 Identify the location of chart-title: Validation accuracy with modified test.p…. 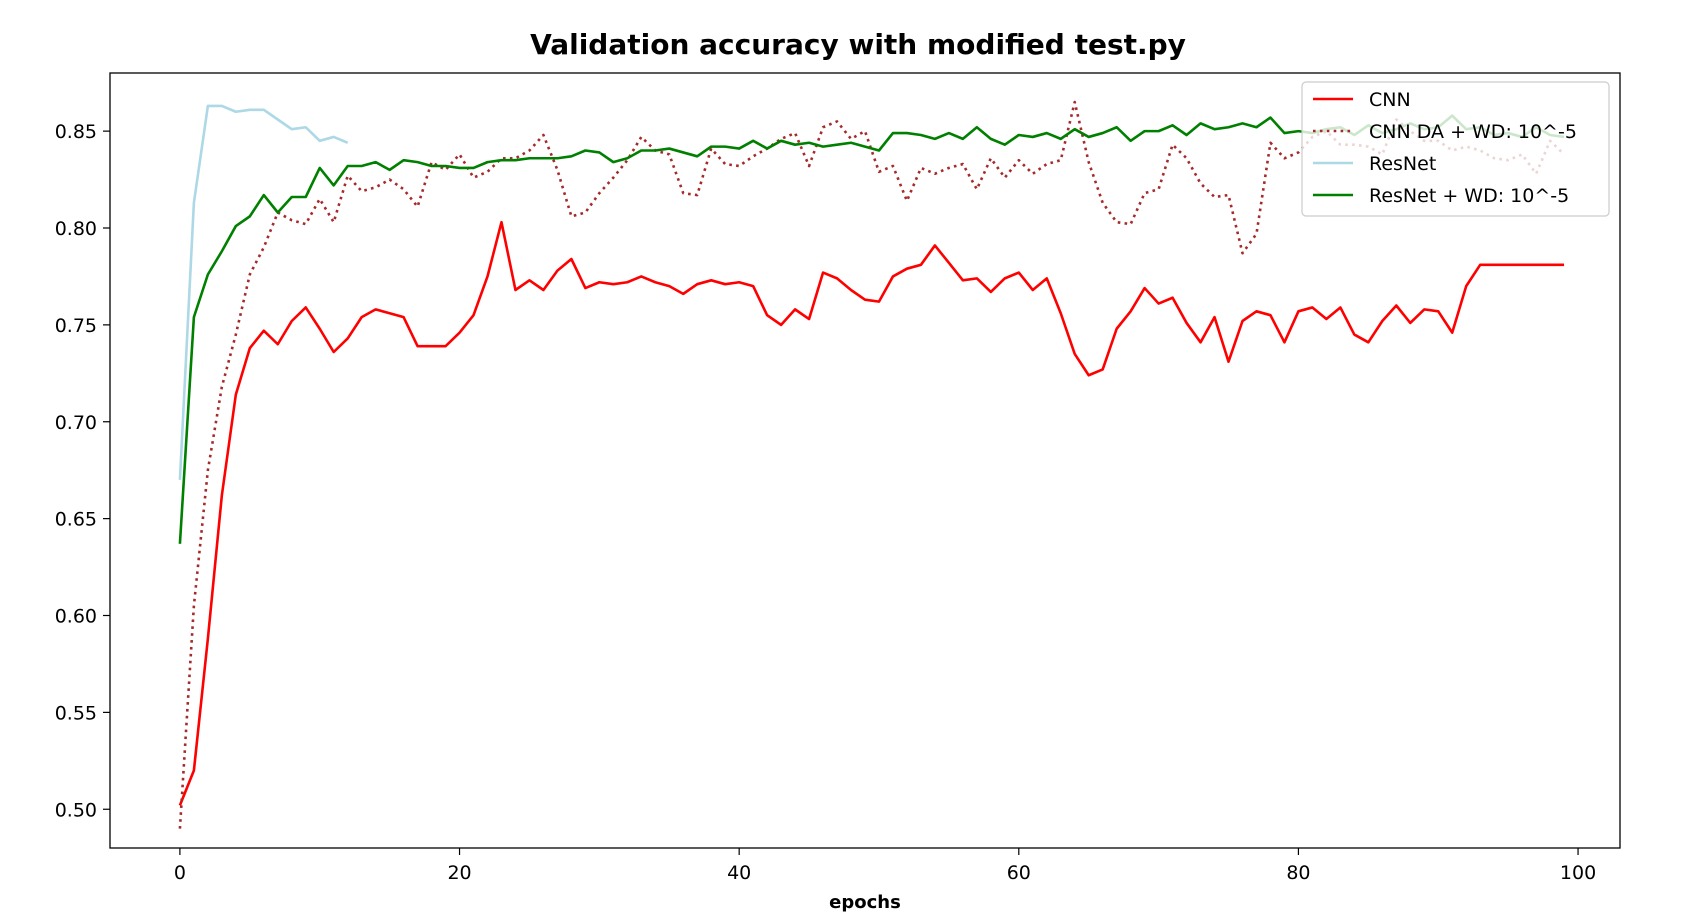
(858, 44).